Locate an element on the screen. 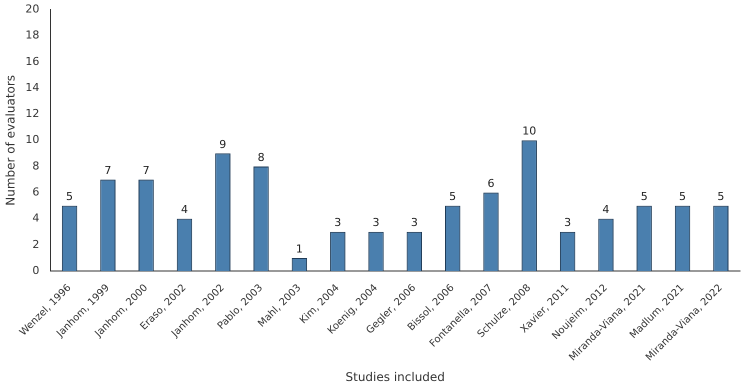 The image size is (750, 389). data-label: 6 is located at coordinates (490, 183).